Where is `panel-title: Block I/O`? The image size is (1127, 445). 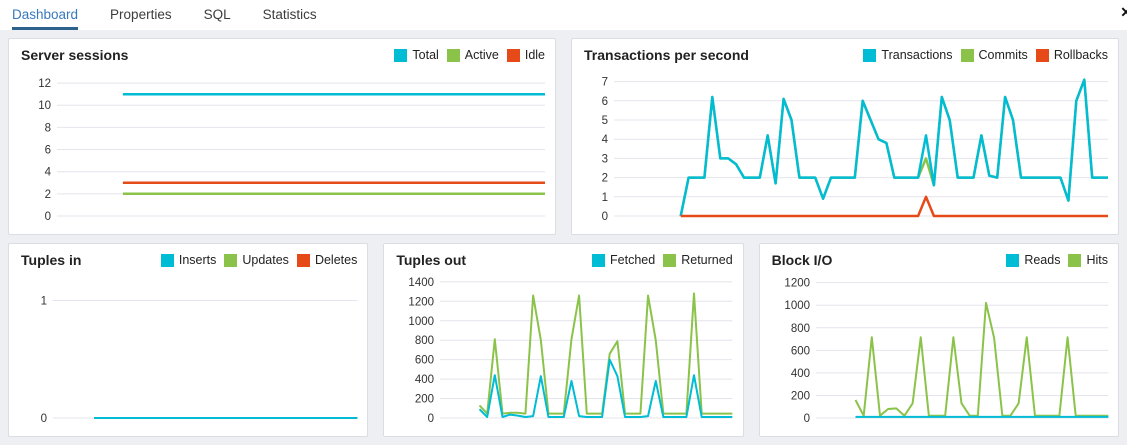 panel-title: Block I/O is located at coordinates (802, 260).